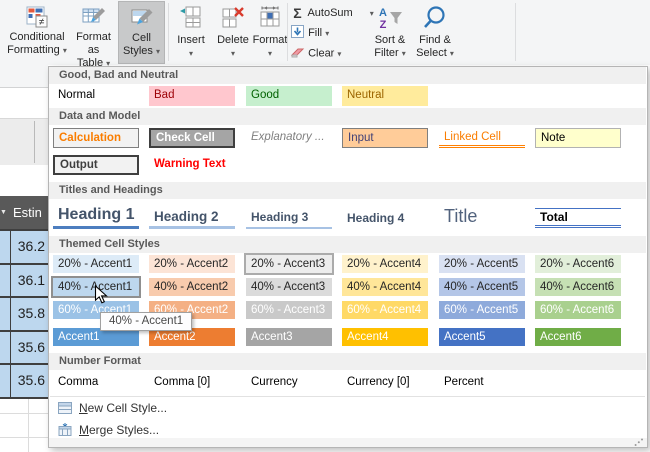 This screenshot has height=452, width=650. I want to click on style-accent6: Accent6, so click(578, 337).